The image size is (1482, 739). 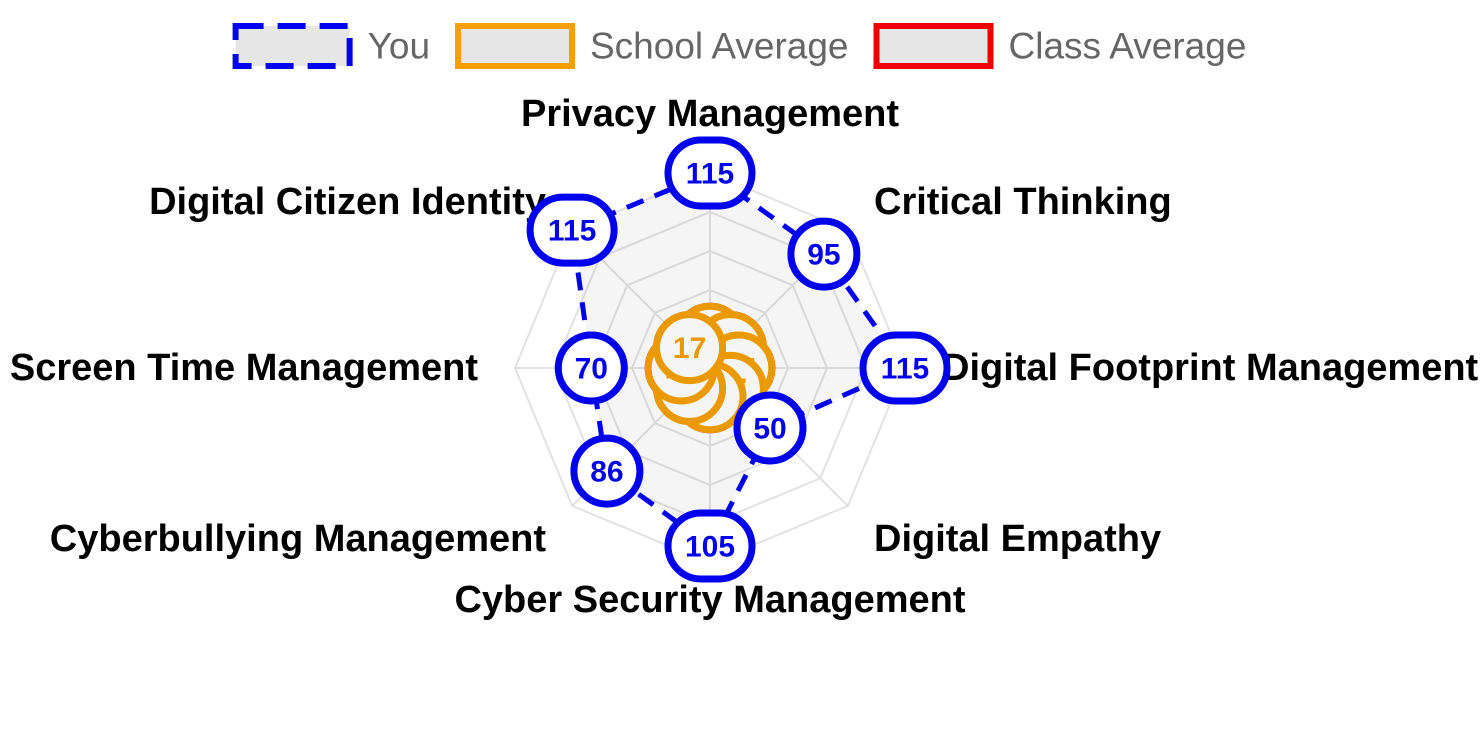 I want to click on axis-label-privacy-management: Privacy Management, so click(x=710, y=114).